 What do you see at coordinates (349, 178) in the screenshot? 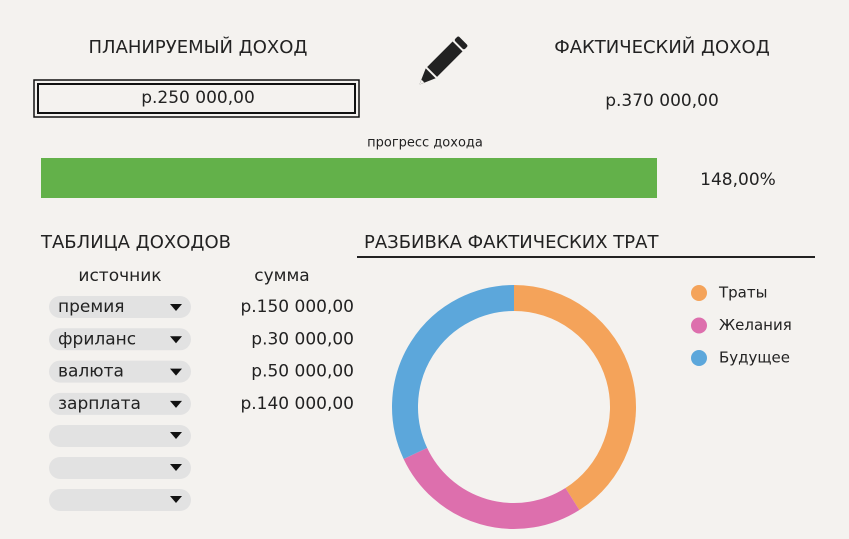
I see `progress-bar` at bounding box center [349, 178].